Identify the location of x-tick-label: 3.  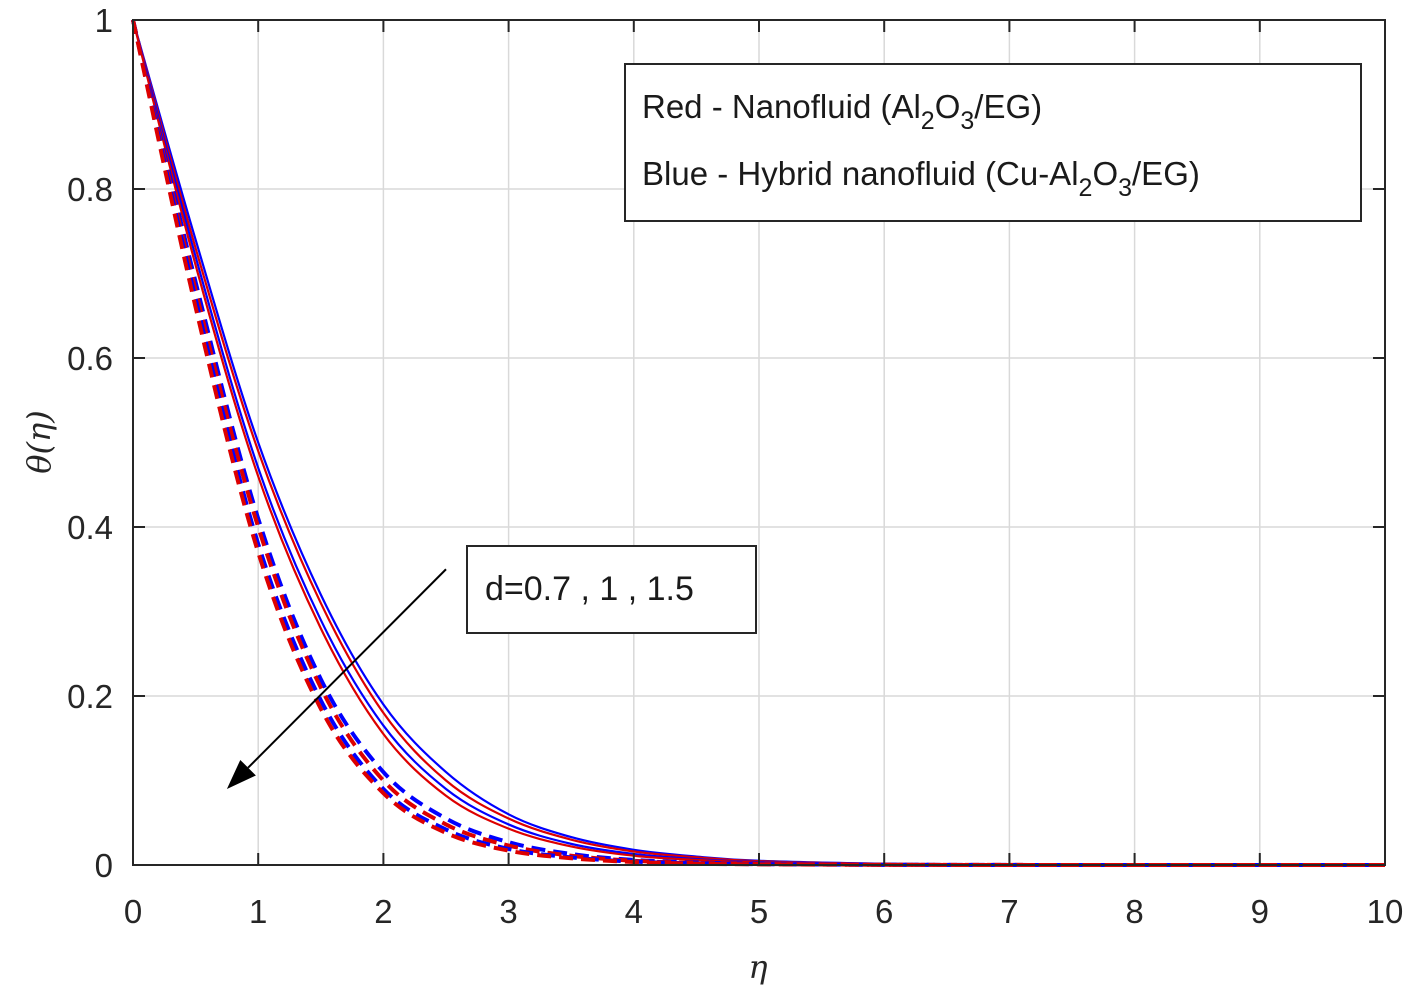
(508, 911).